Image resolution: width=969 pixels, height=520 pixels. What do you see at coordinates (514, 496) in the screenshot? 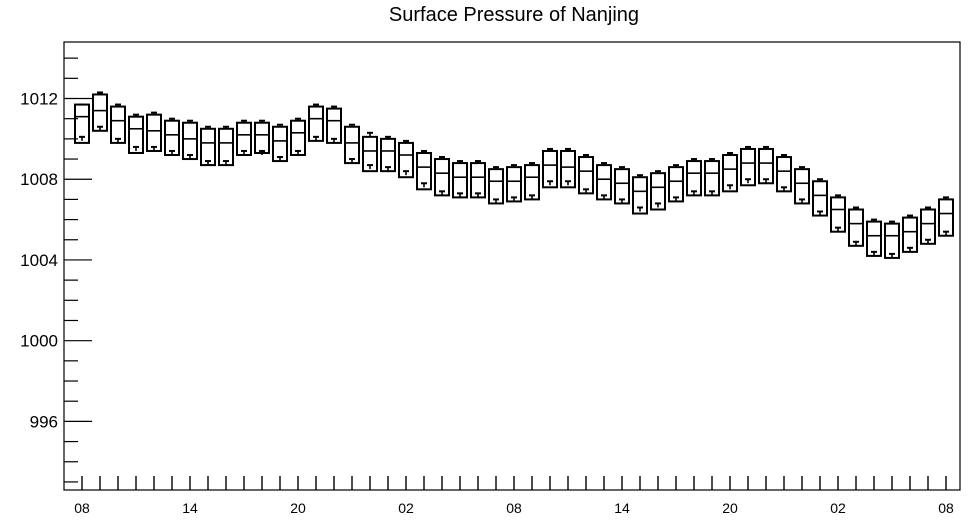
I see `x-axis: 08 14 20 02 08 14 20 02 08` at bounding box center [514, 496].